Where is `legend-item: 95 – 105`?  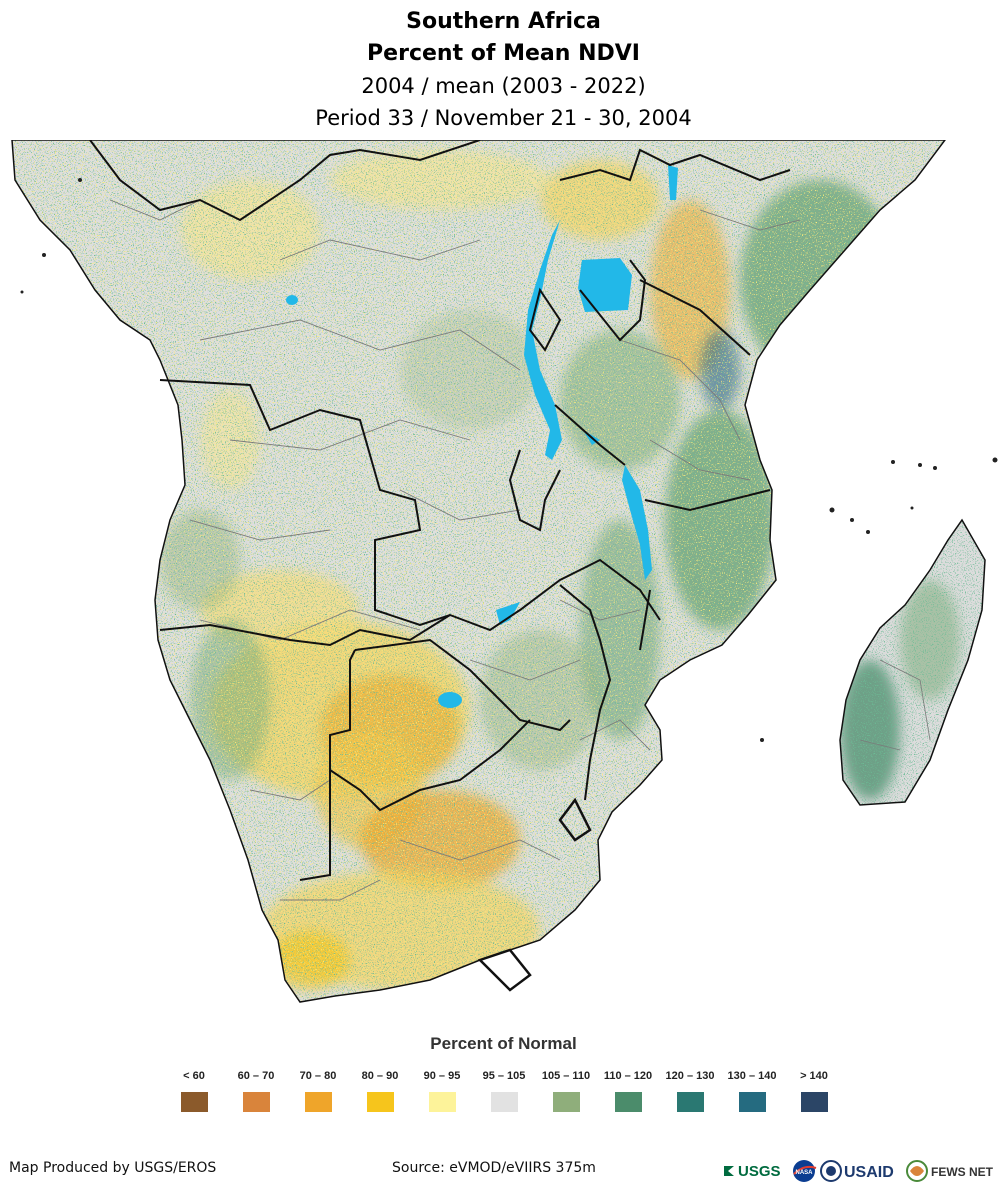
legend-item: 95 – 105 is located at coordinates (504, 1090).